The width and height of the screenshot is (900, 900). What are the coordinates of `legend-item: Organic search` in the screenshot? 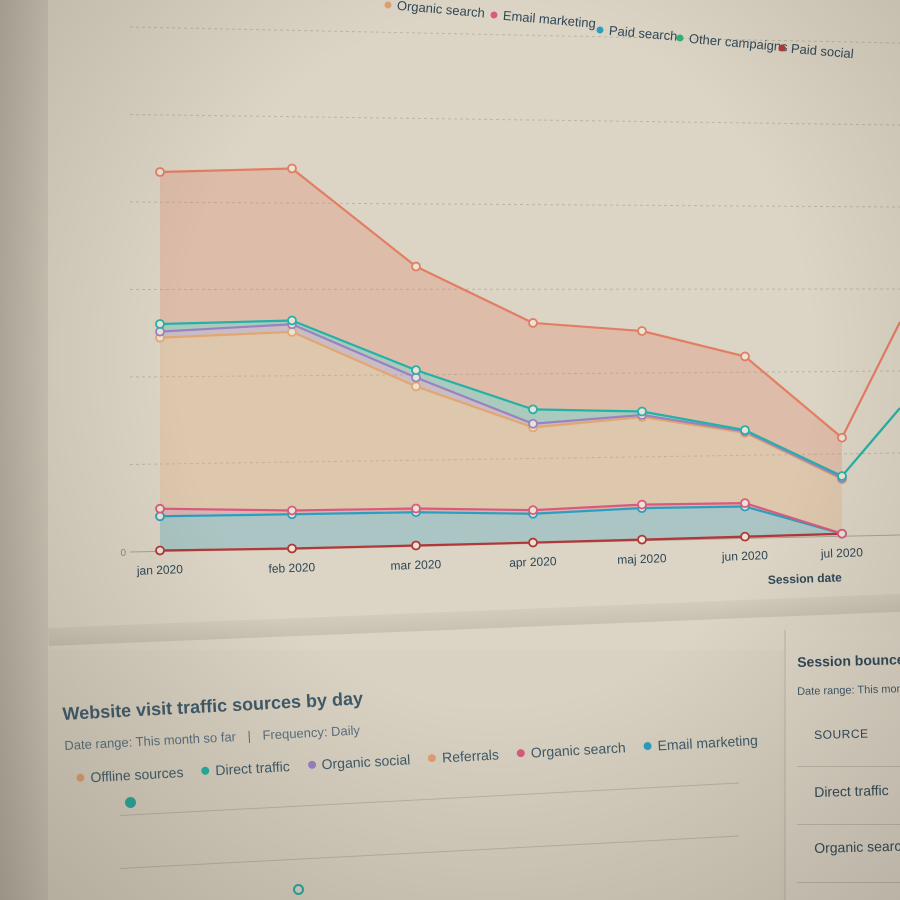 It's located at (435, 10).